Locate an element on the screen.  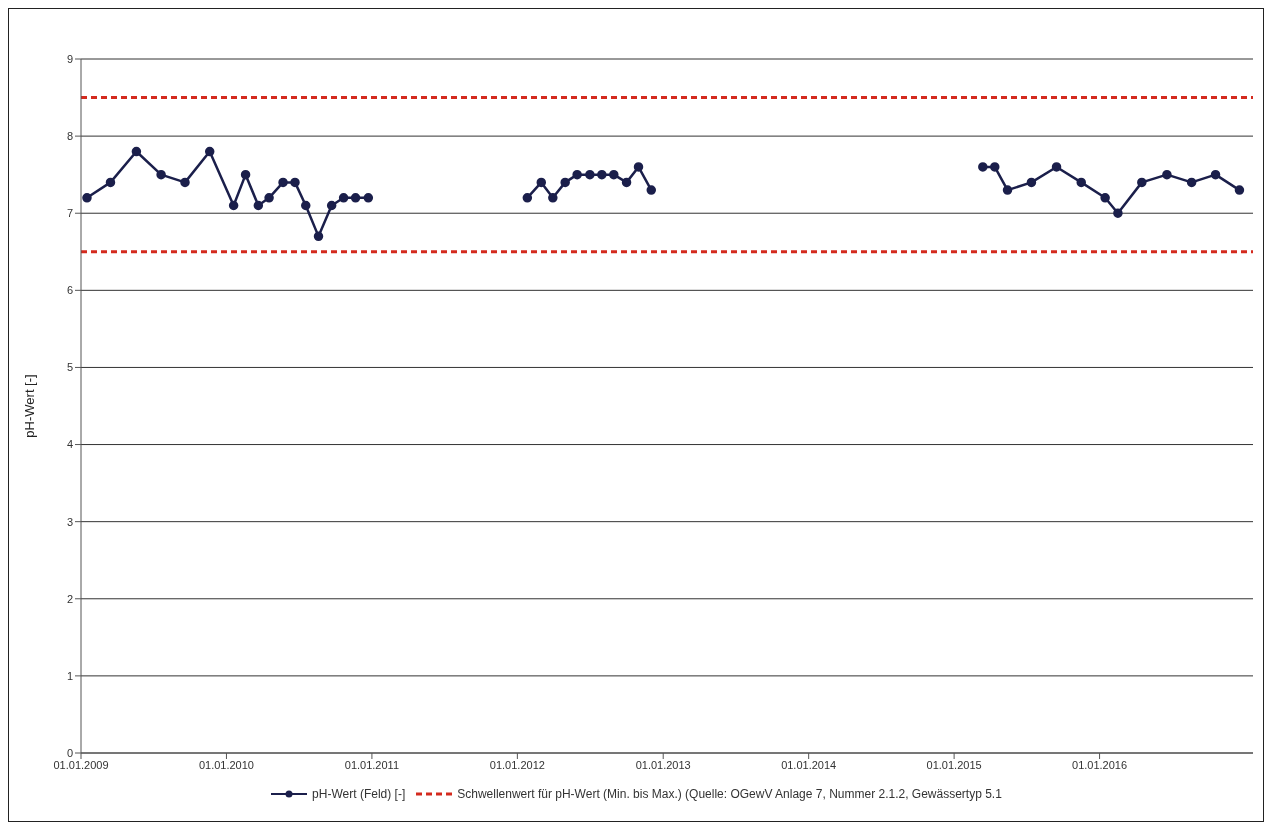
x-tick-label: 01.01.2013 is located at coordinates (663, 764).